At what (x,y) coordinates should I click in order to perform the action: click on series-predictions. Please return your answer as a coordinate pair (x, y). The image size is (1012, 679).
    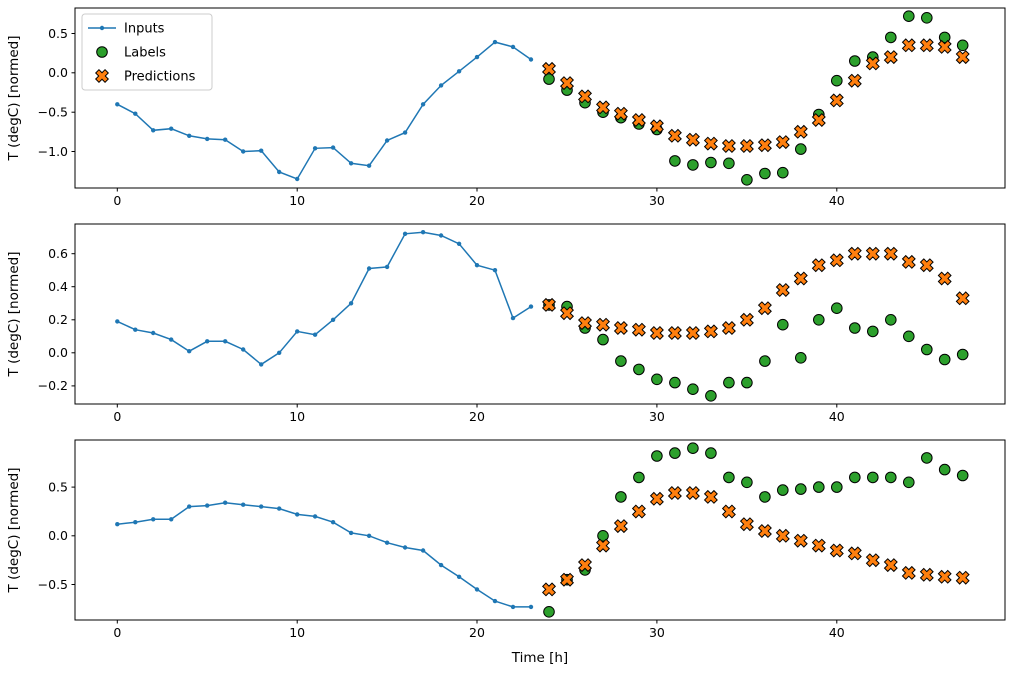
    Looking at the image, I should click on (755, 541).